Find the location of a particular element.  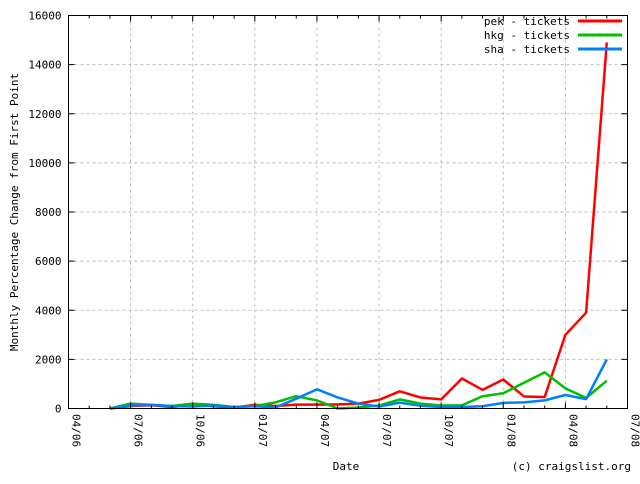

x-tick-label: 07/07 is located at coordinates (386, 430).